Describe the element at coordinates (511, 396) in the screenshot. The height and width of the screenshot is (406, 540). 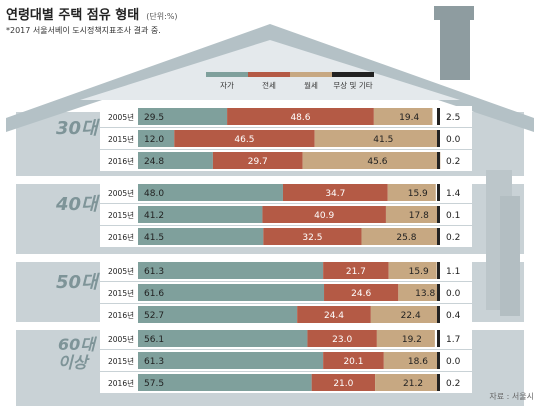
I see `data-source: 자료 : 서울시` at that location.